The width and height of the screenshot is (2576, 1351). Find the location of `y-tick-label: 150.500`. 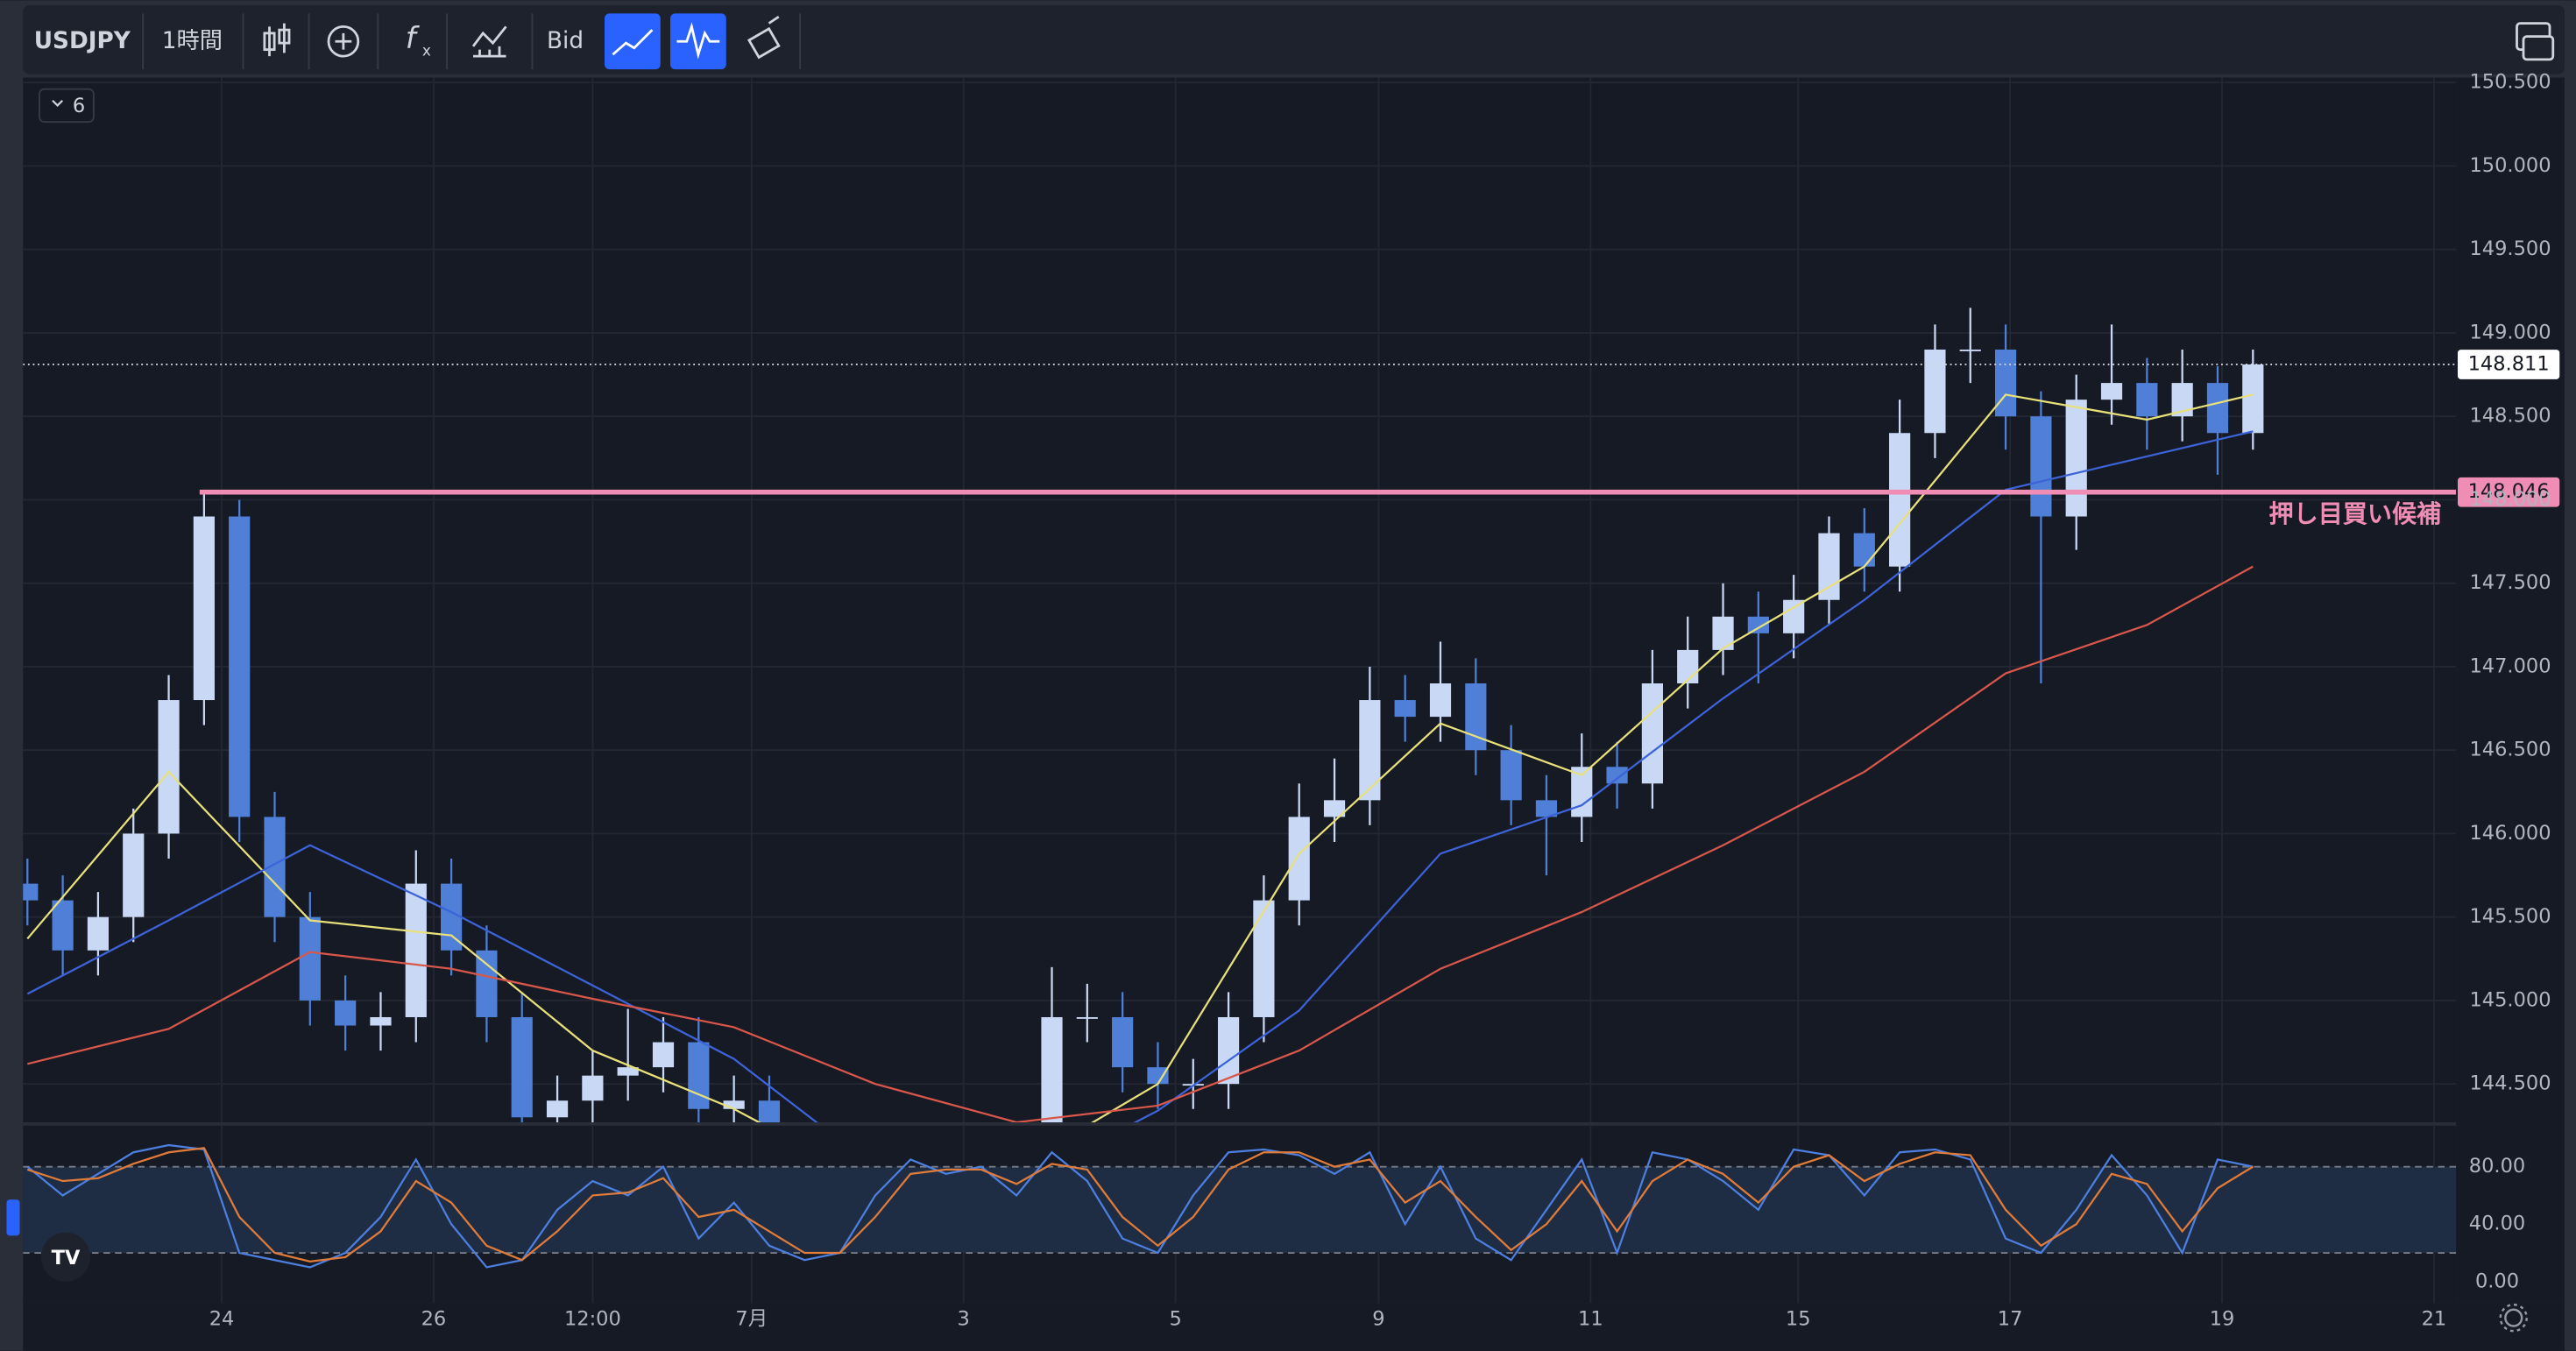

y-tick-label: 150.500 is located at coordinates (2510, 82).